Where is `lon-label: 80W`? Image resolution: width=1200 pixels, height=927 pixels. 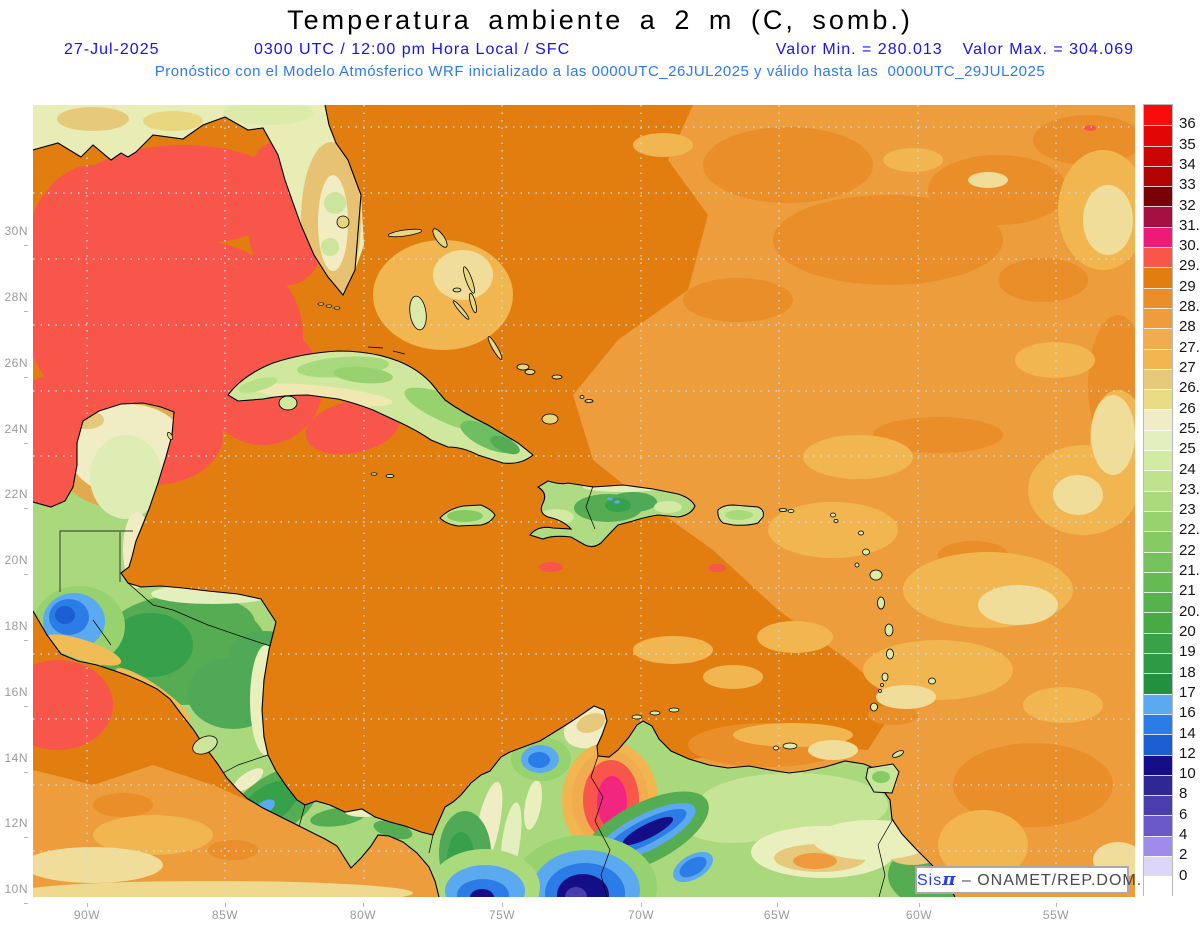 lon-label: 80W is located at coordinates (363, 912).